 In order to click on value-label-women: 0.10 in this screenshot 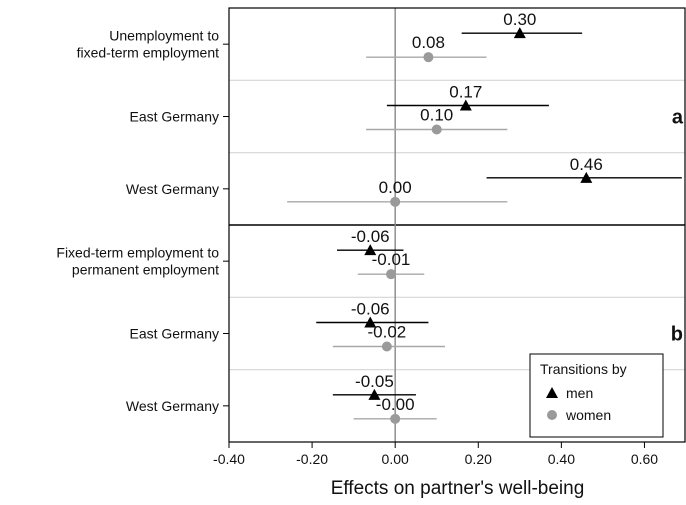, I will do `click(436, 115)`.